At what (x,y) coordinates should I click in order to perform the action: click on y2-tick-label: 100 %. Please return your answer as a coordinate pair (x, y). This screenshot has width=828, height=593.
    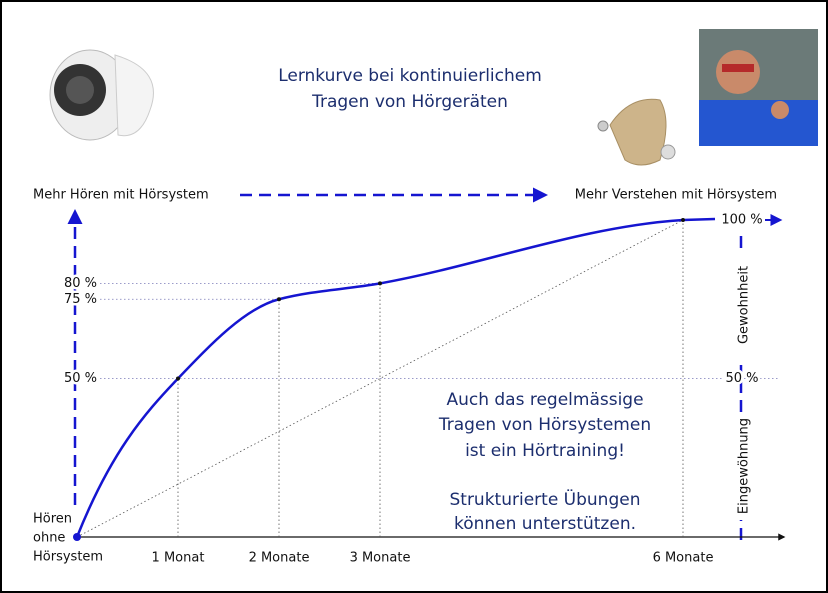
    Looking at the image, I should click on (741, 220).